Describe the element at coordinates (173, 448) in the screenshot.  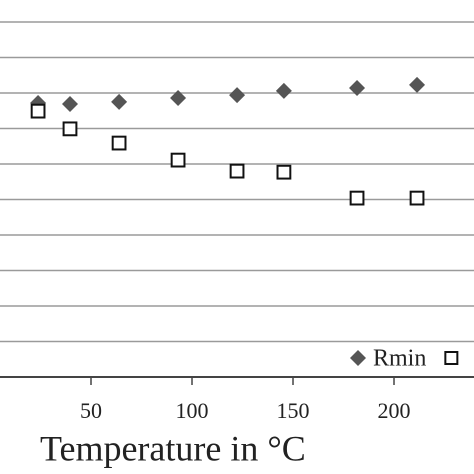
I see `x-axis-title: Temperature in °C` at that location.